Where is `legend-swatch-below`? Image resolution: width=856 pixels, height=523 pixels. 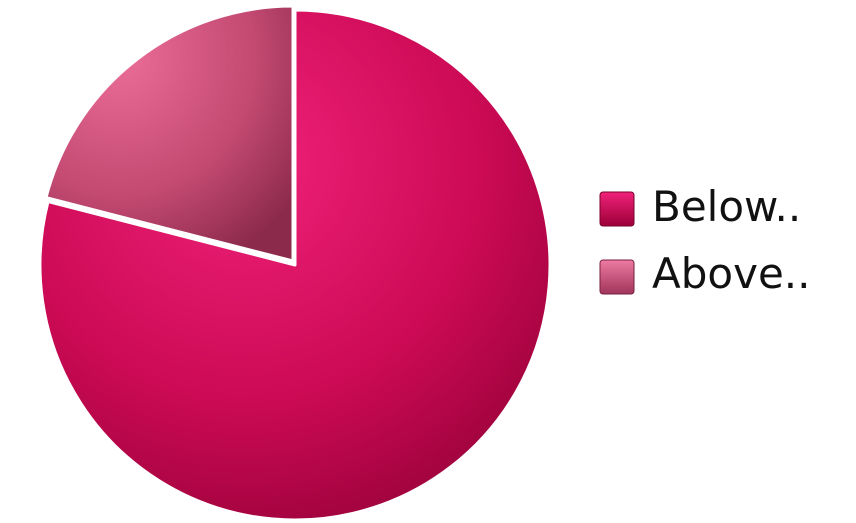
legend-swatch-below is located at coordinates (617, 209).